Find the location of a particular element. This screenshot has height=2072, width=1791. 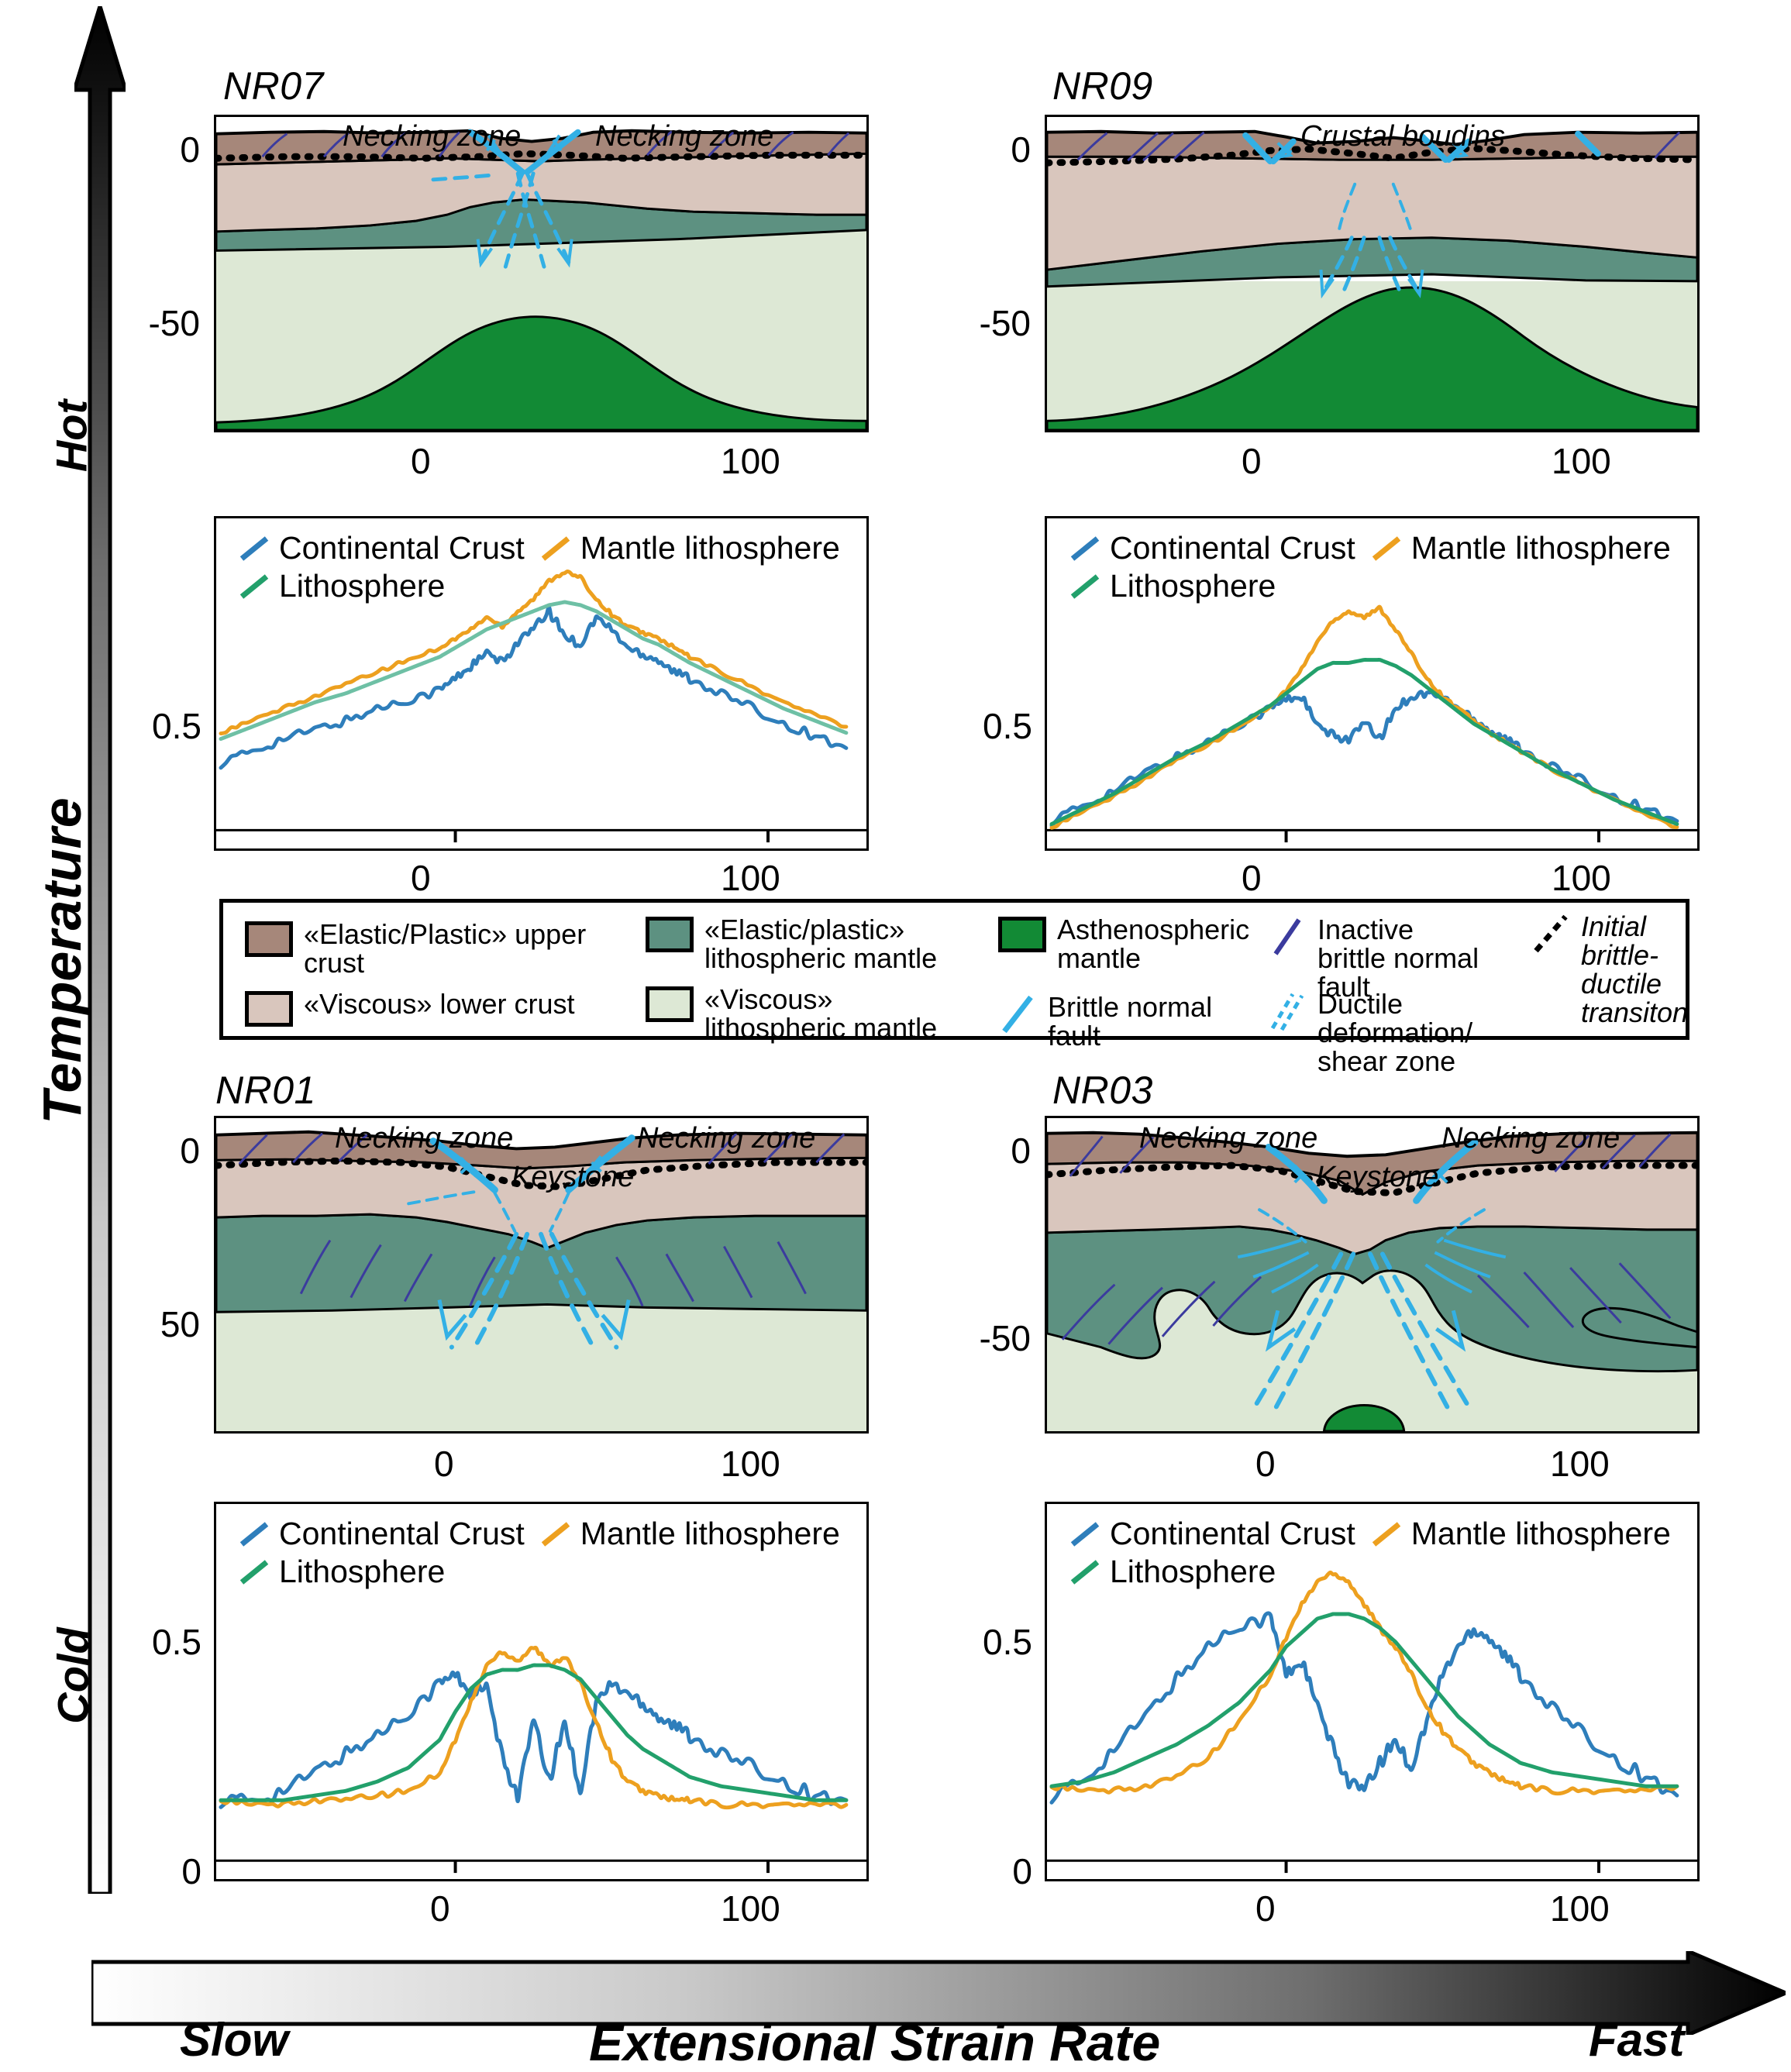

legend-label-viscous-mantle: «Viscous» lithospheric mantle is located at coordinates (821, 1014).